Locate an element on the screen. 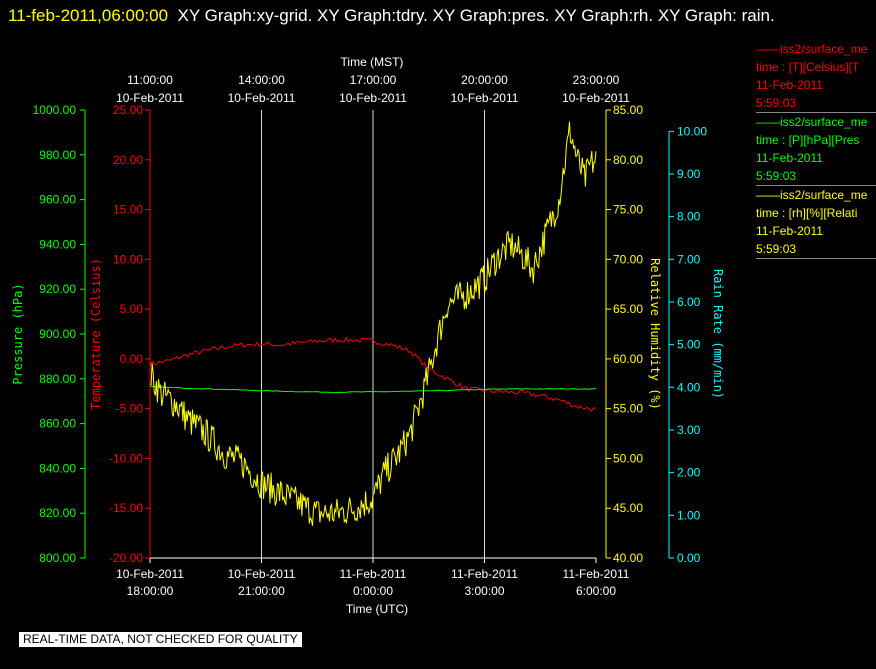  humidity-axis-title: Relative Humidity (%) is located at coordinates (655, 334).